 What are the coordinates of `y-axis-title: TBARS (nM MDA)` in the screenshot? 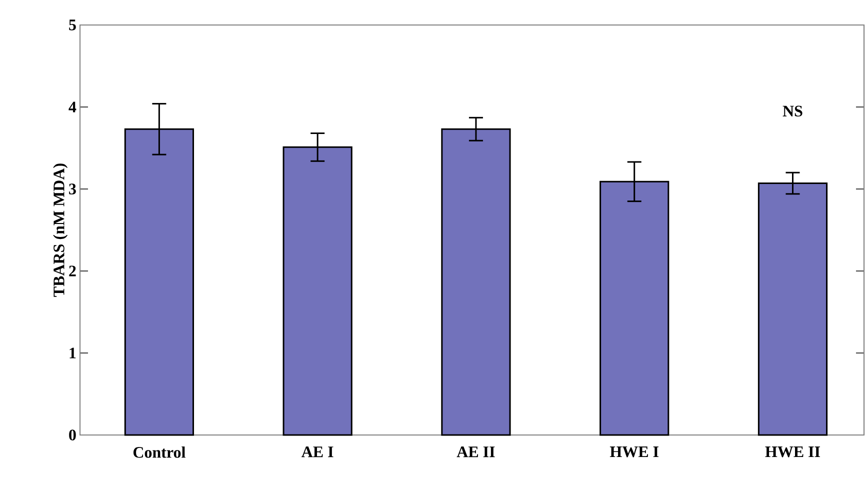 It's located at (60, 230).